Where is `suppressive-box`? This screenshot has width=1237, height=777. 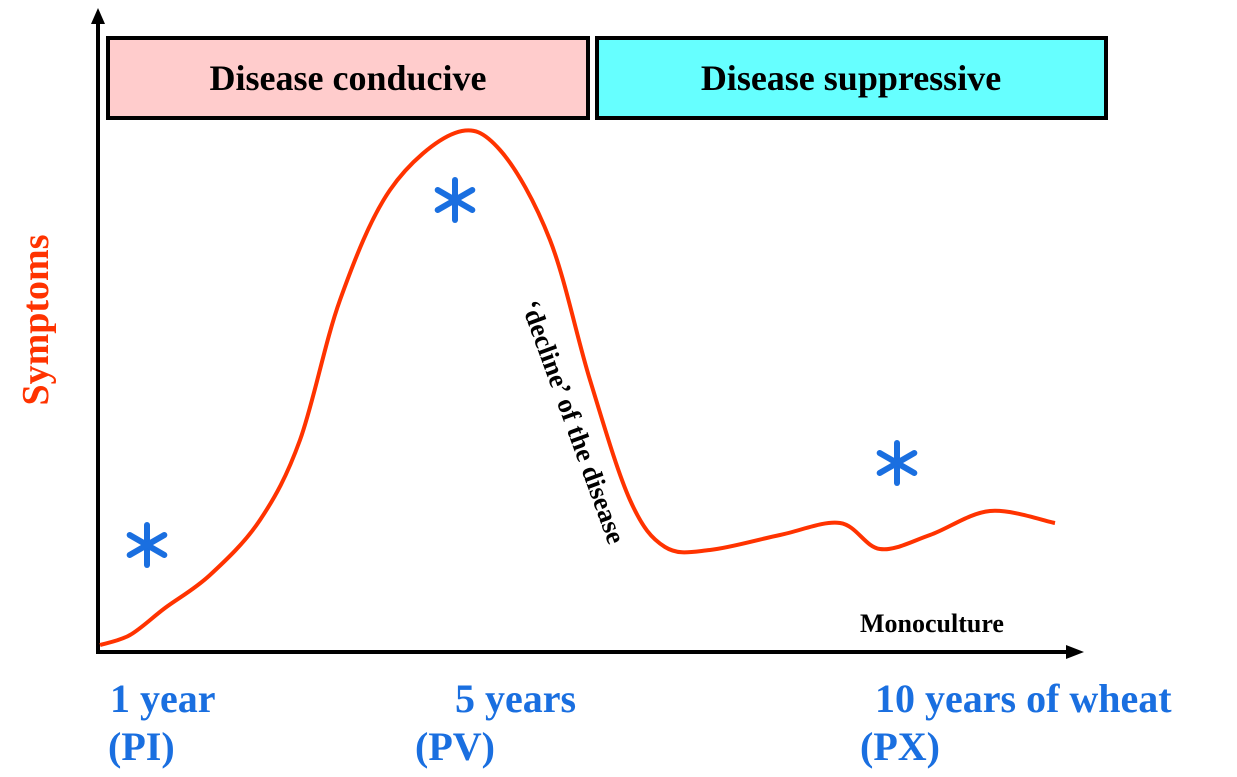 suppressive-box is located at coordinates (851, 78).